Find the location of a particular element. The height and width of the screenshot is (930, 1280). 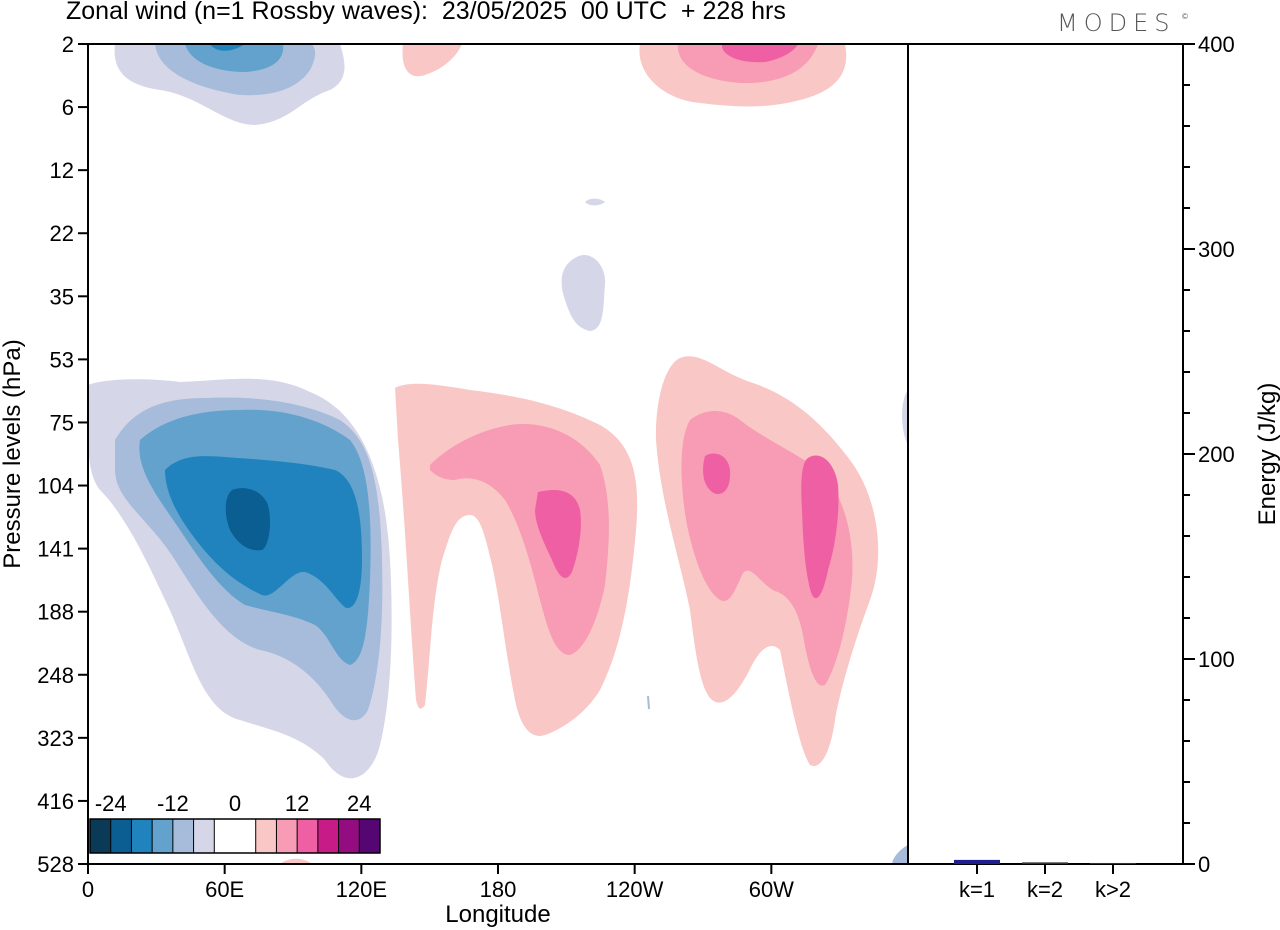

contour-upper-westerly is located at coordinates (743, 75).